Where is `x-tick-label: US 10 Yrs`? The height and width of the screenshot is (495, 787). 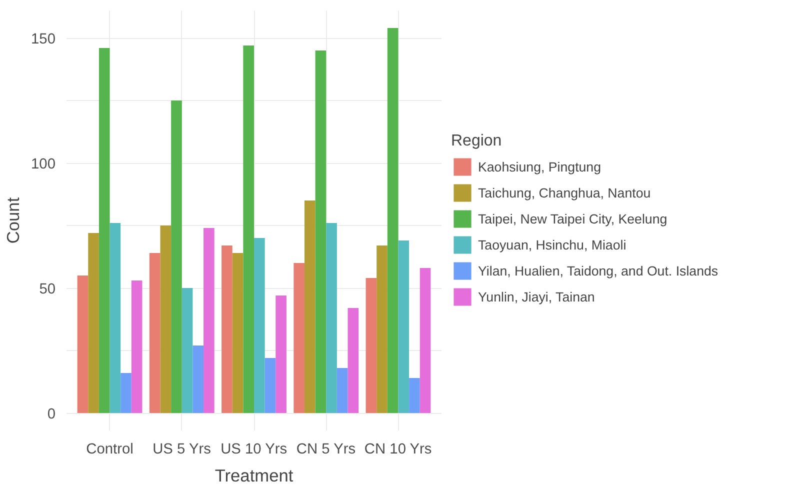
x-tick-label: US 10 Yrs is located at coordinates (254, 450).